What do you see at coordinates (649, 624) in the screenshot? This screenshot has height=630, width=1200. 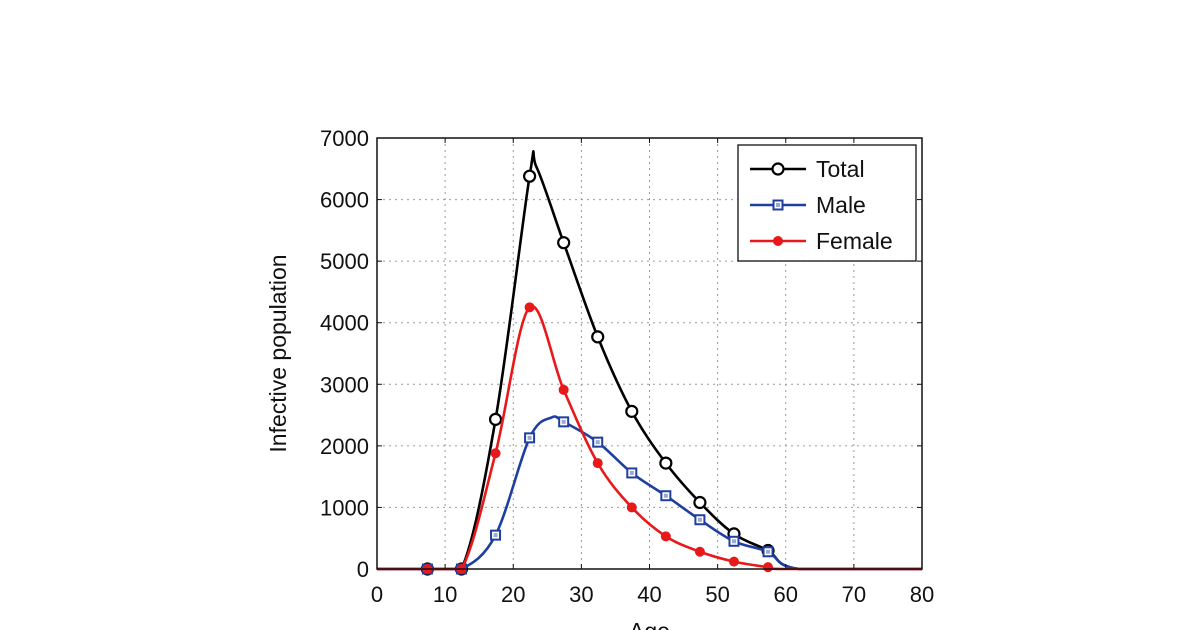 I see `x-axis-label: Age` at bounding box center [649, 624].